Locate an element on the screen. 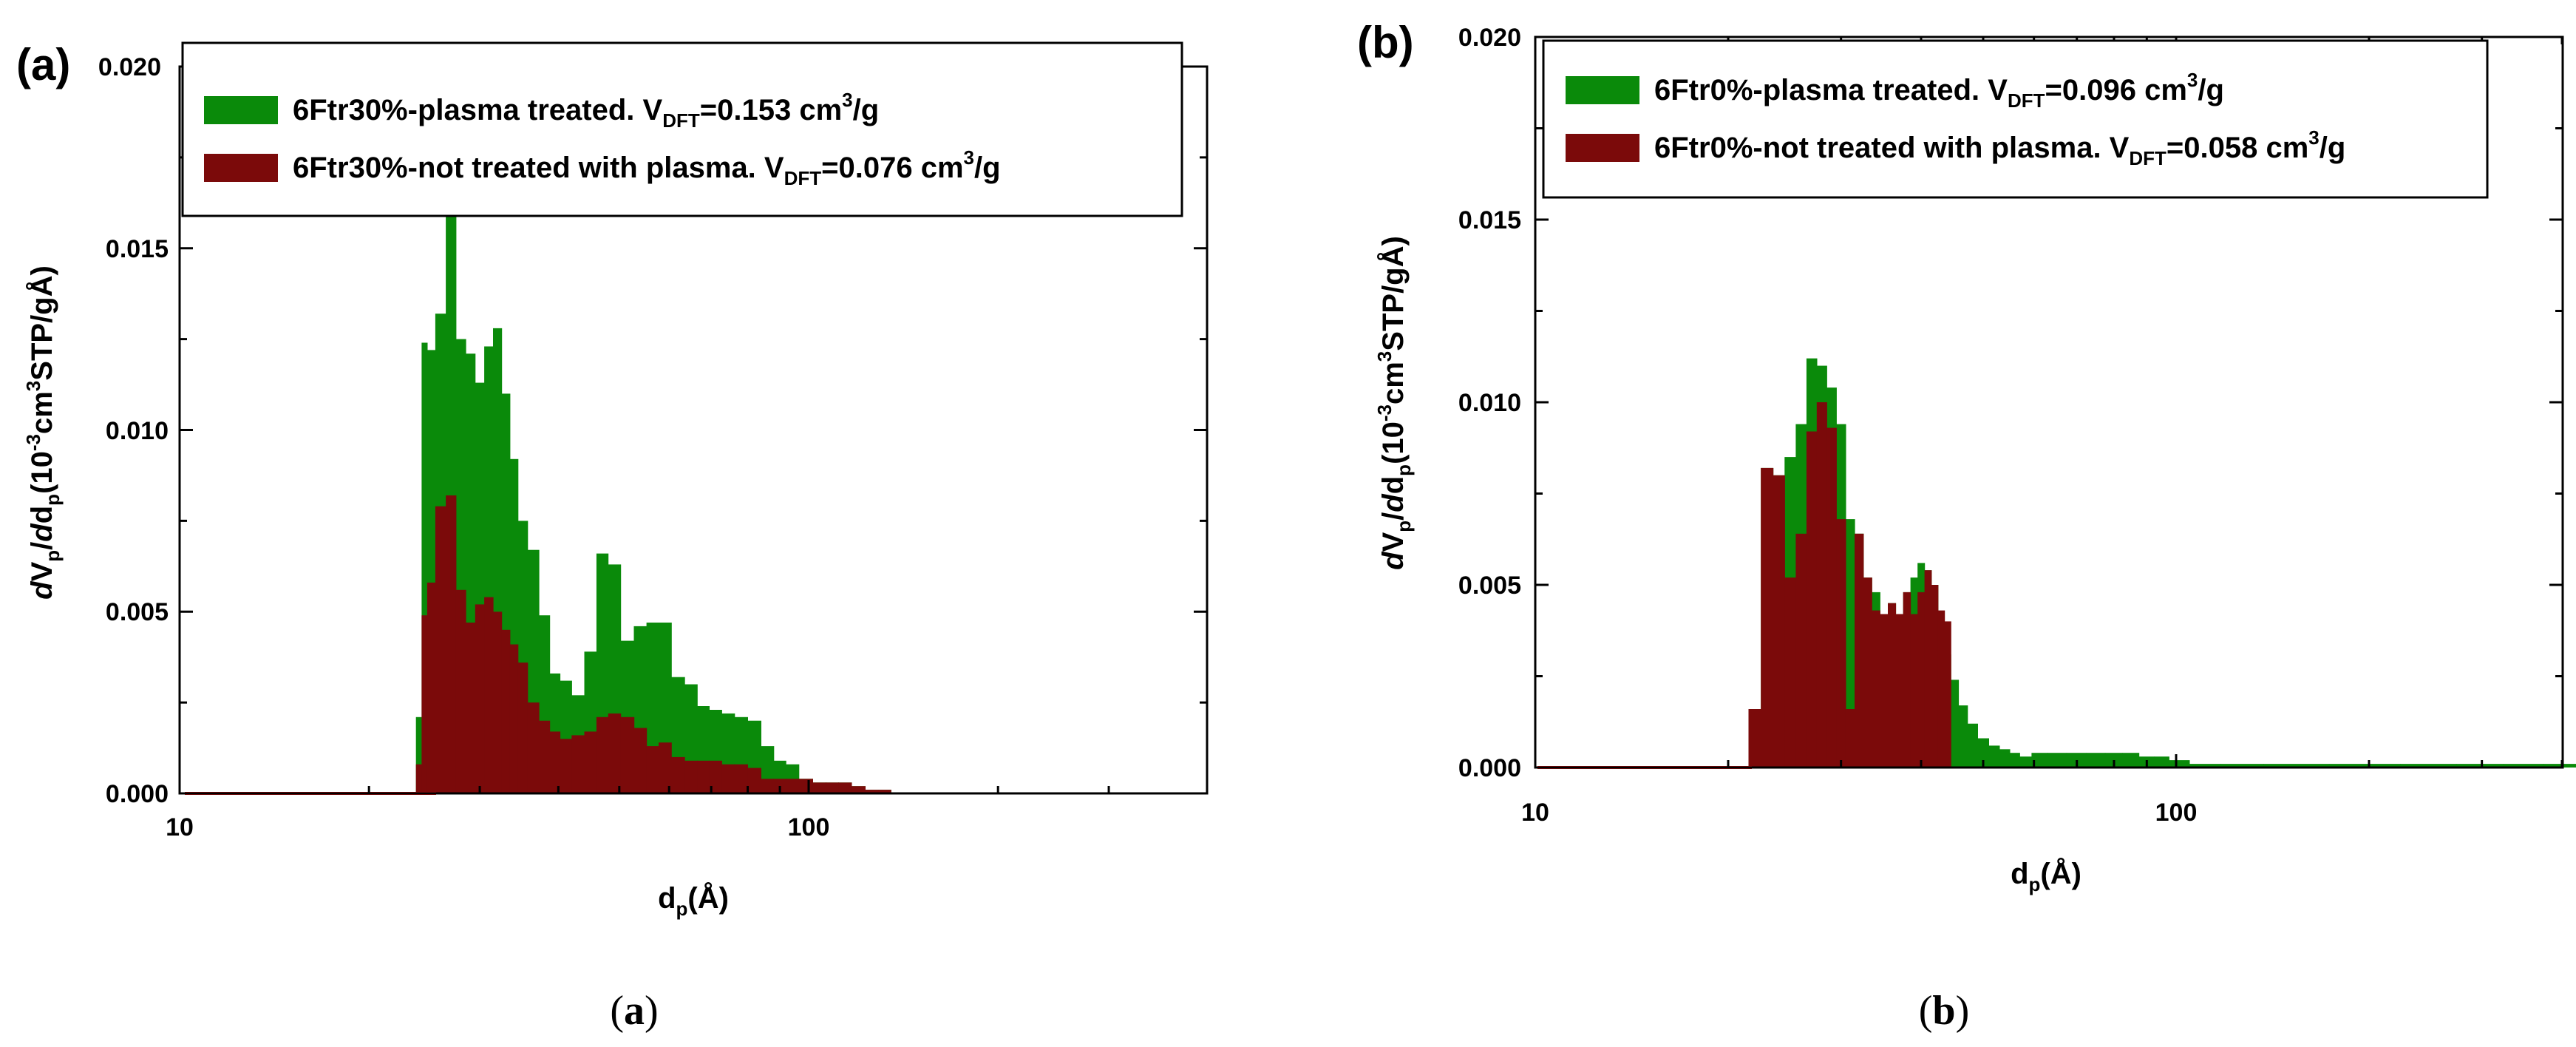  panel-a-xtick-10: 10 is located at coordinates (180, 827).